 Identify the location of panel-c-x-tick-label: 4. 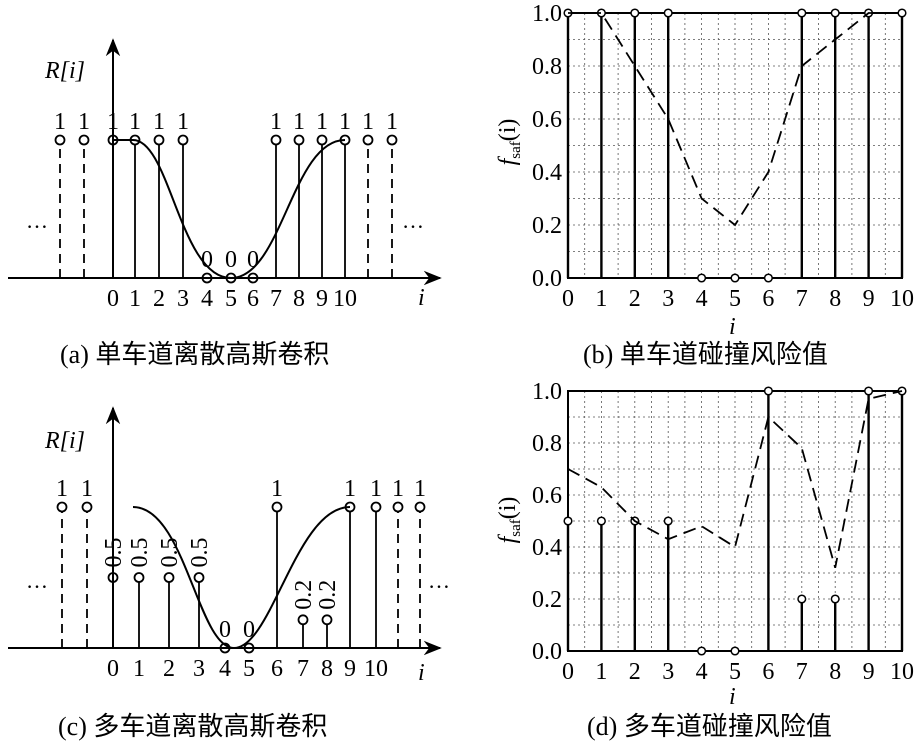
(225, 669).